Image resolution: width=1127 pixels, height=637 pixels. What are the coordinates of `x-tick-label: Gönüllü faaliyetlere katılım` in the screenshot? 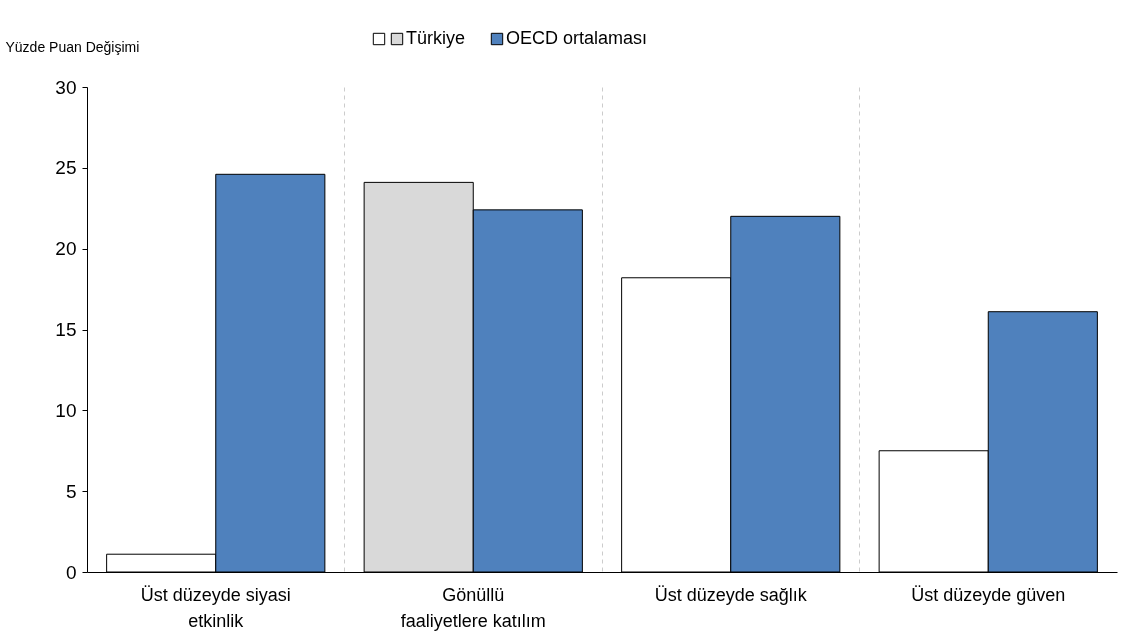 It's located at (473, 607).